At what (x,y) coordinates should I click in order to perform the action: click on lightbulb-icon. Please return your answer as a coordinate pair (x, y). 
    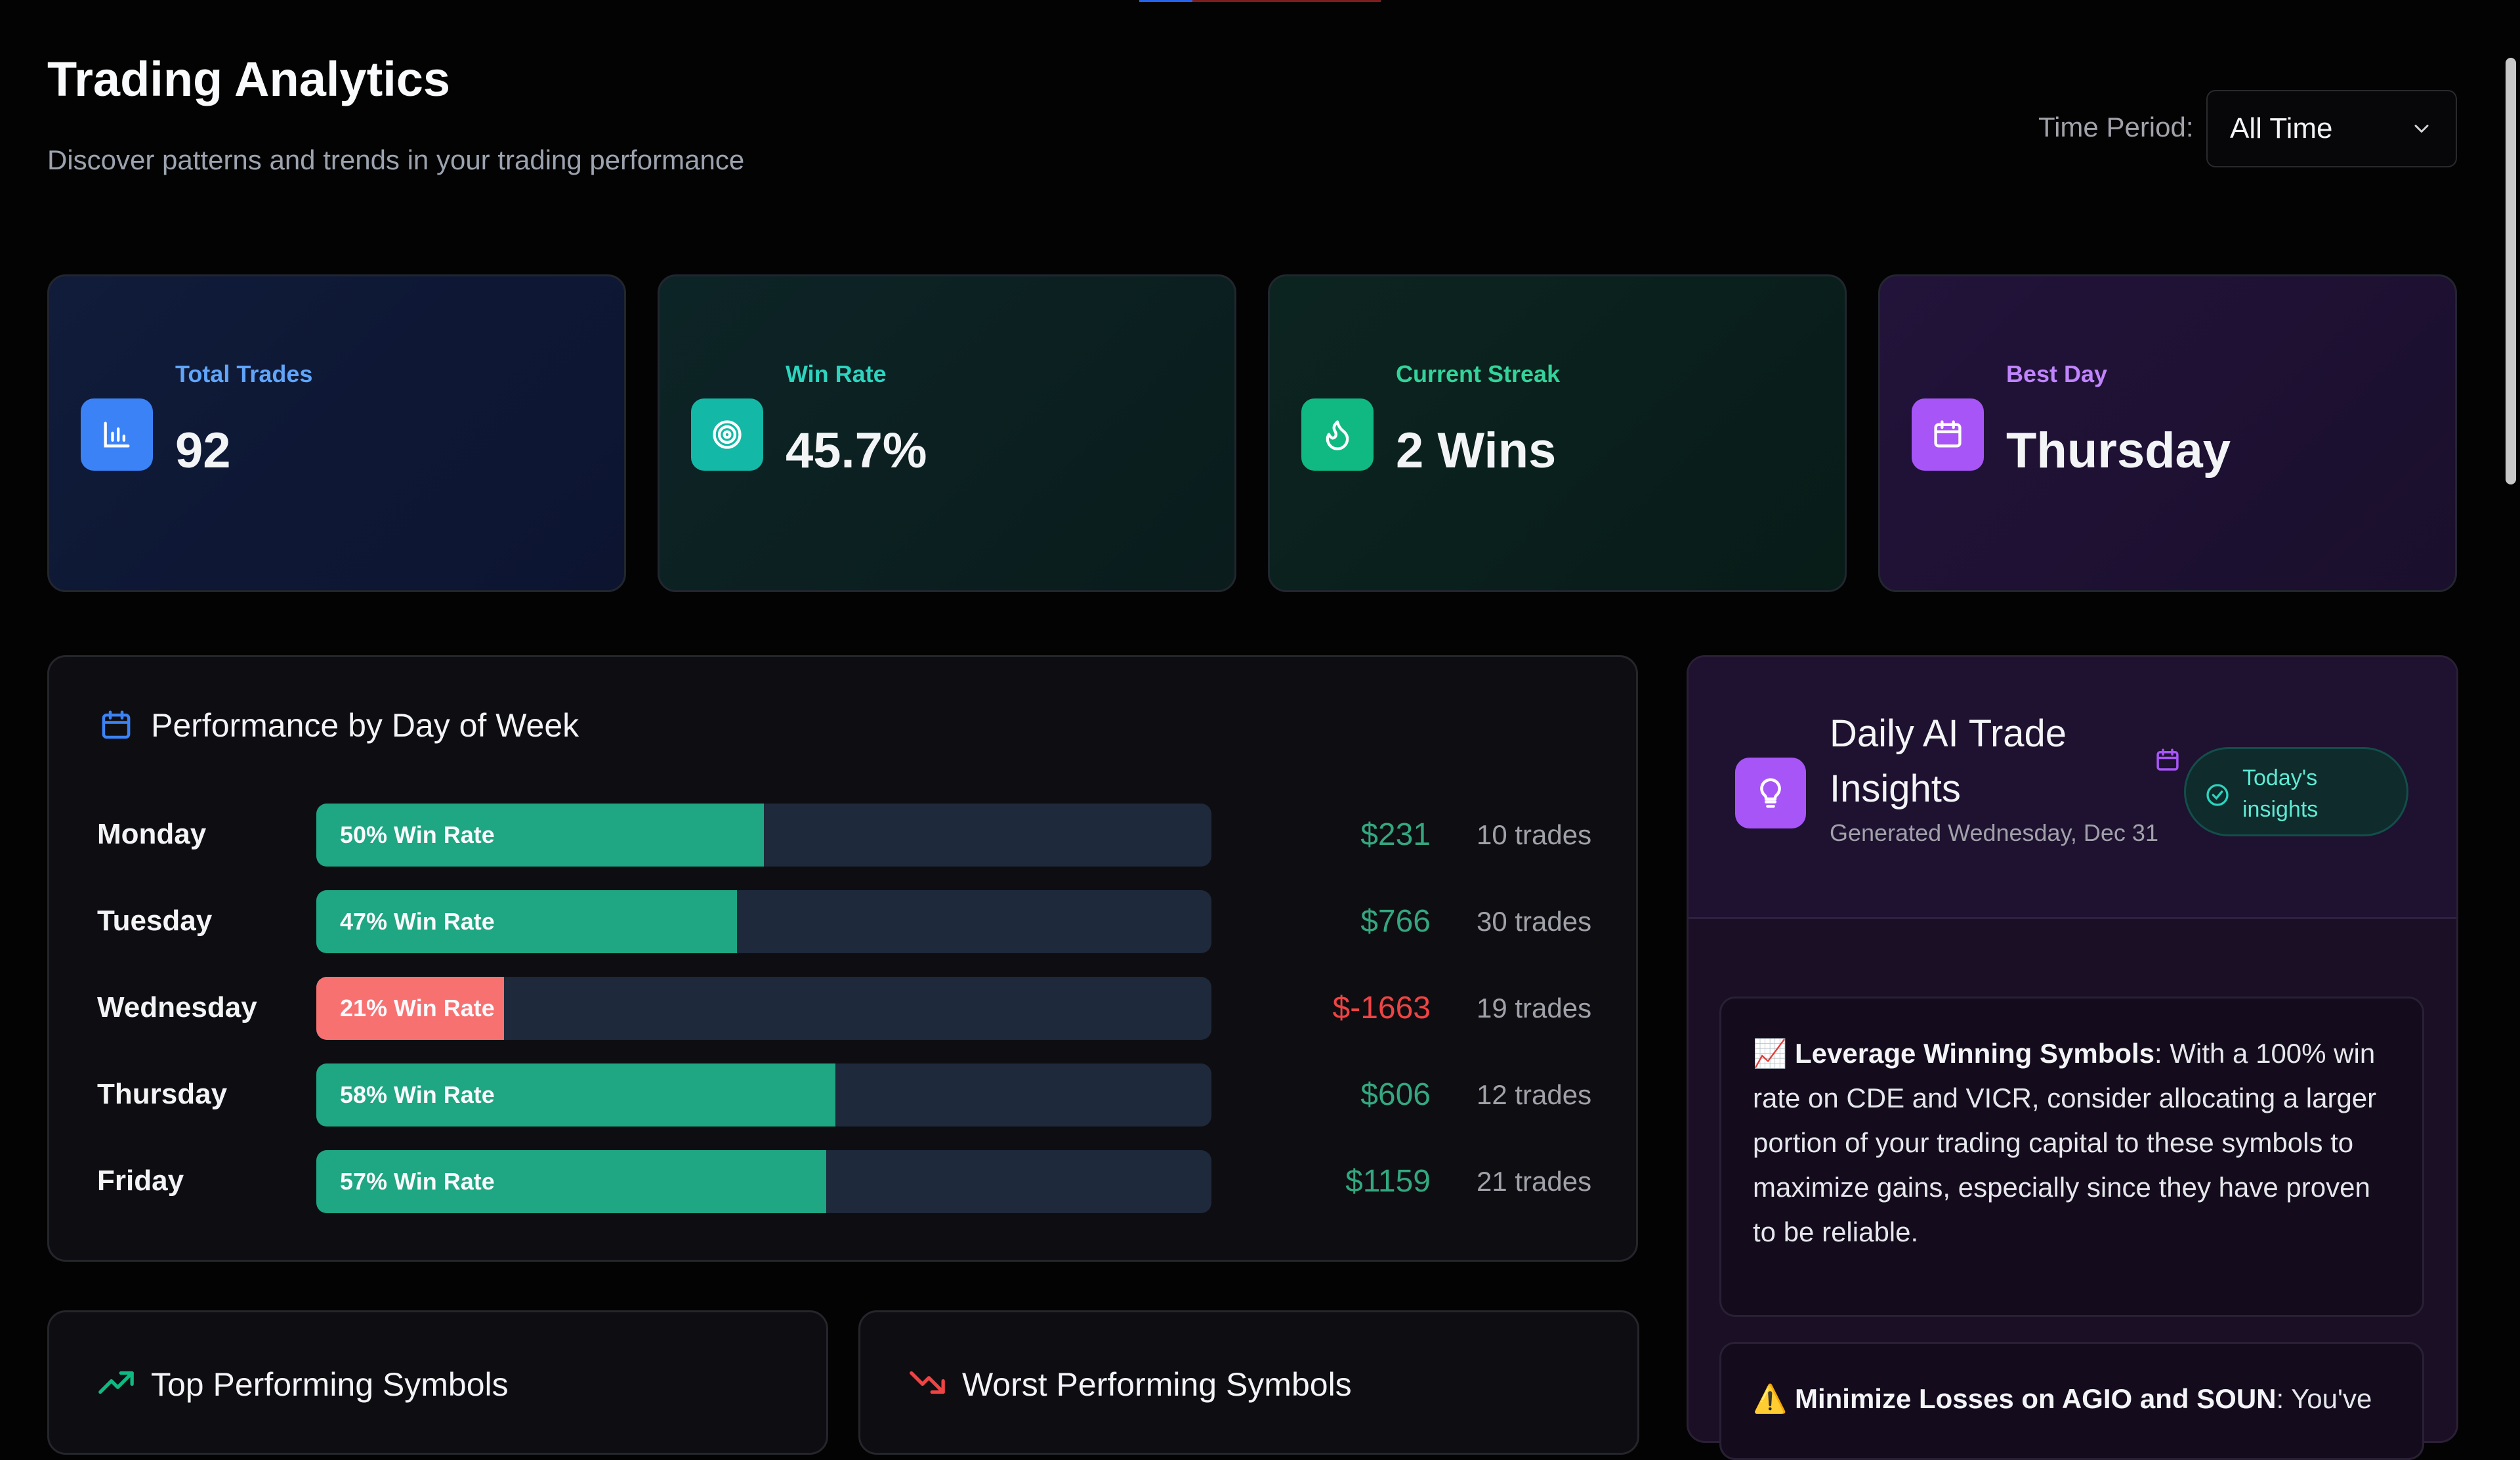
    Looking at the image, I should click on (1770, 793).